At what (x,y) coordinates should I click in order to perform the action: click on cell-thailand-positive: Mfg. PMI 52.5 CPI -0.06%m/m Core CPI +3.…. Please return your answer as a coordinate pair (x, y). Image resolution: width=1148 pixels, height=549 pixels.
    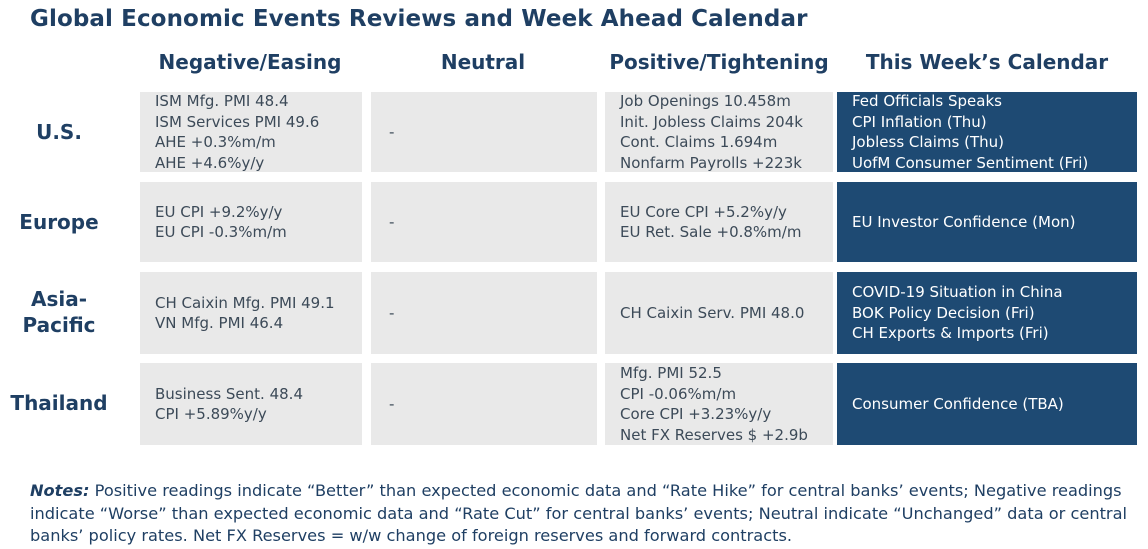
    Looking at the image, I should click on (719, 404).